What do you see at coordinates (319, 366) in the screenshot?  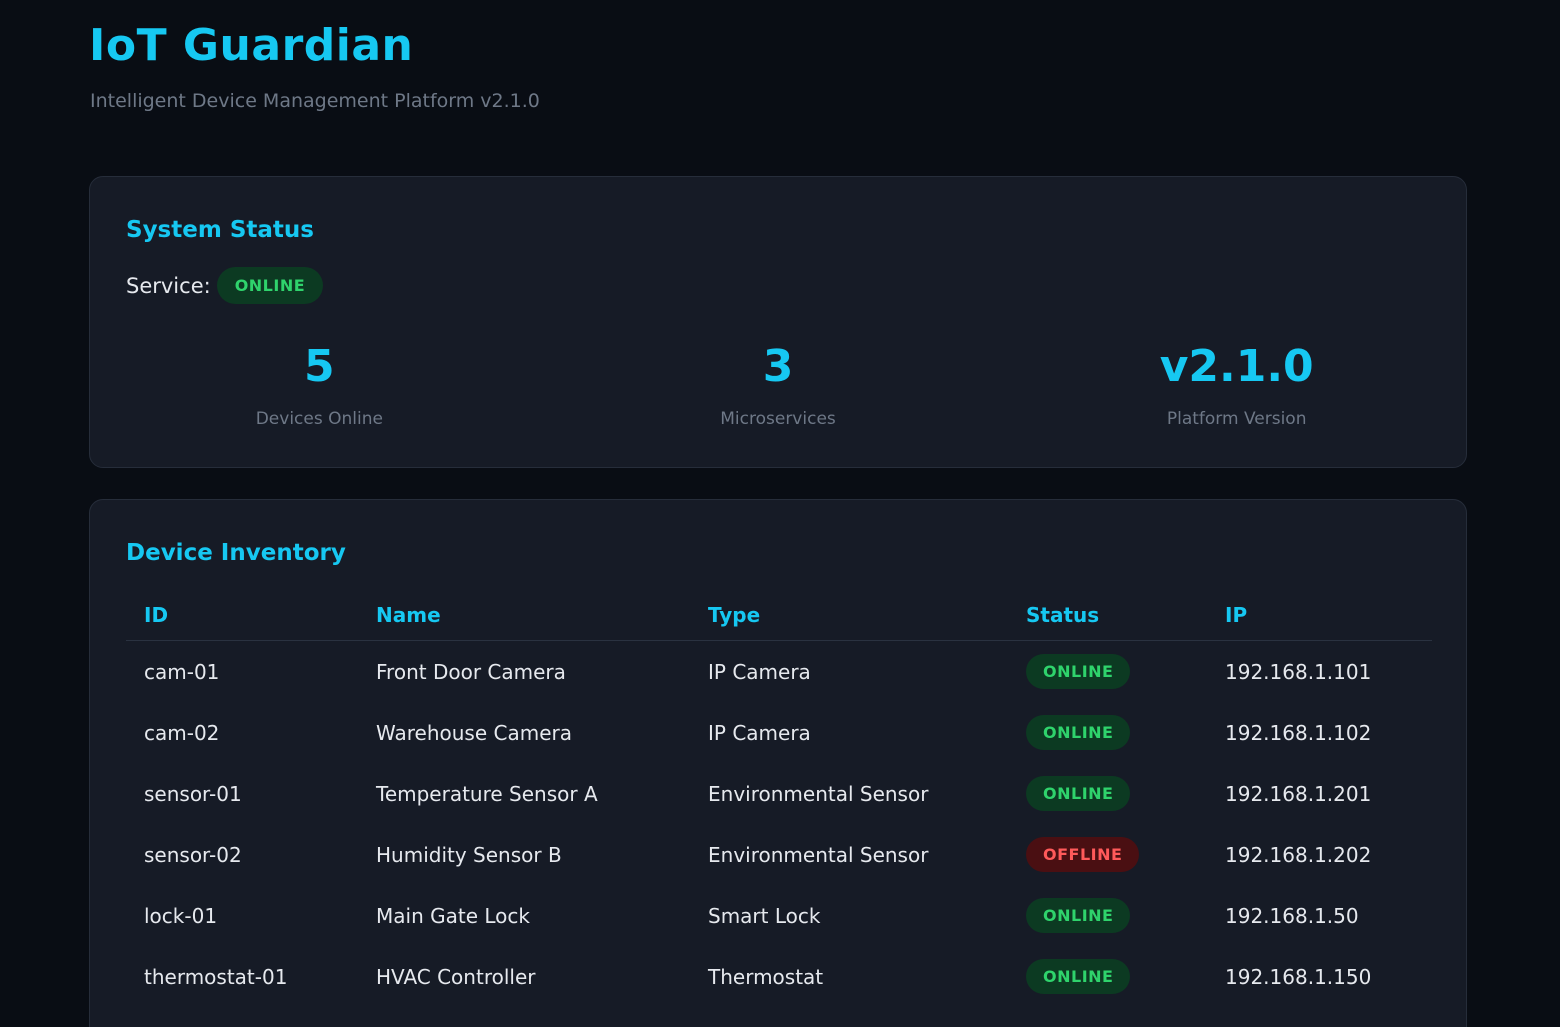 I see `stat-value: 5` at bounding box center [319, 366].